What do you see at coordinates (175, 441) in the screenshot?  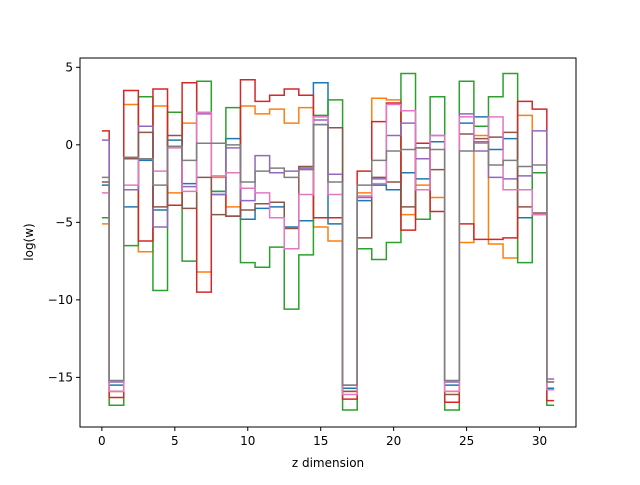 I see `x-tick-label: 5` at bounding box center [175, 441].